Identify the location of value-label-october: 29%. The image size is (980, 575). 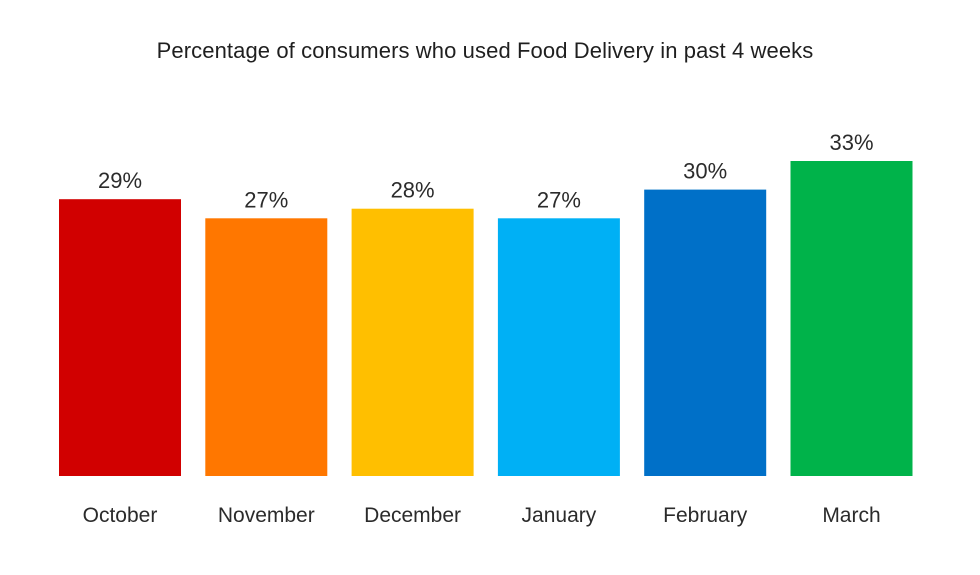
(120, 180).